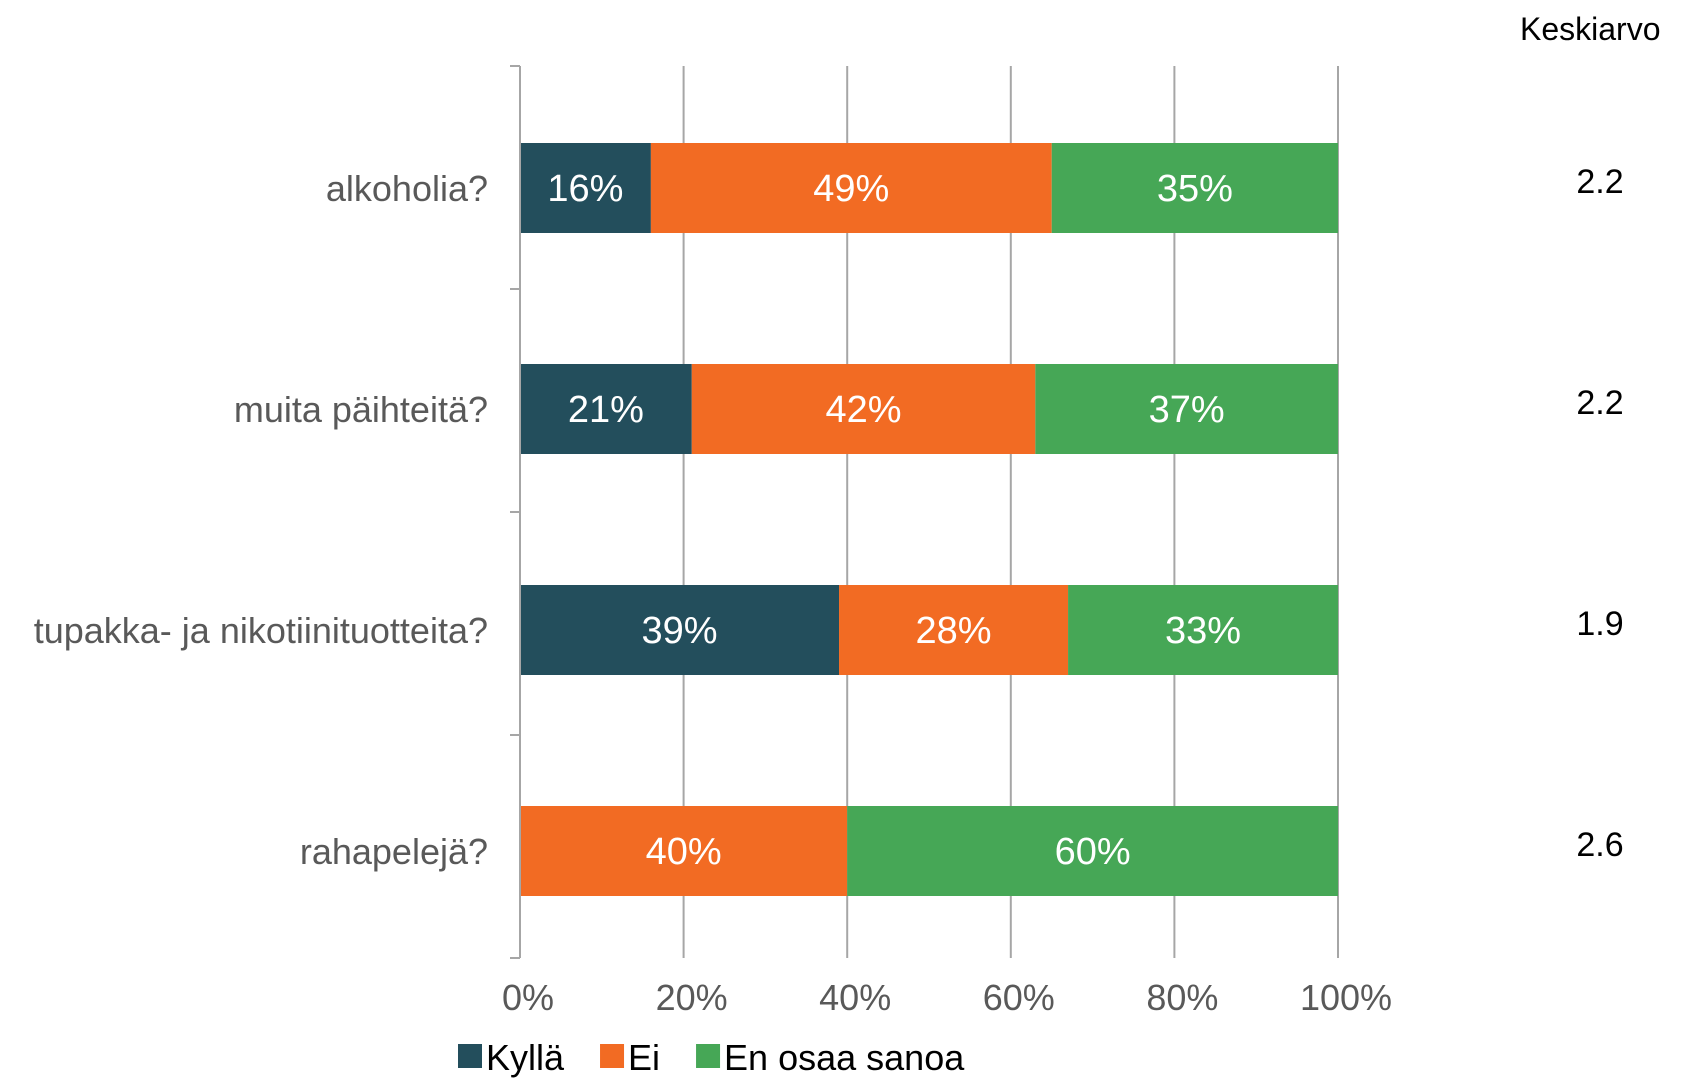  I want to click on category-label: muita päihteitä?, so click(361, 409).